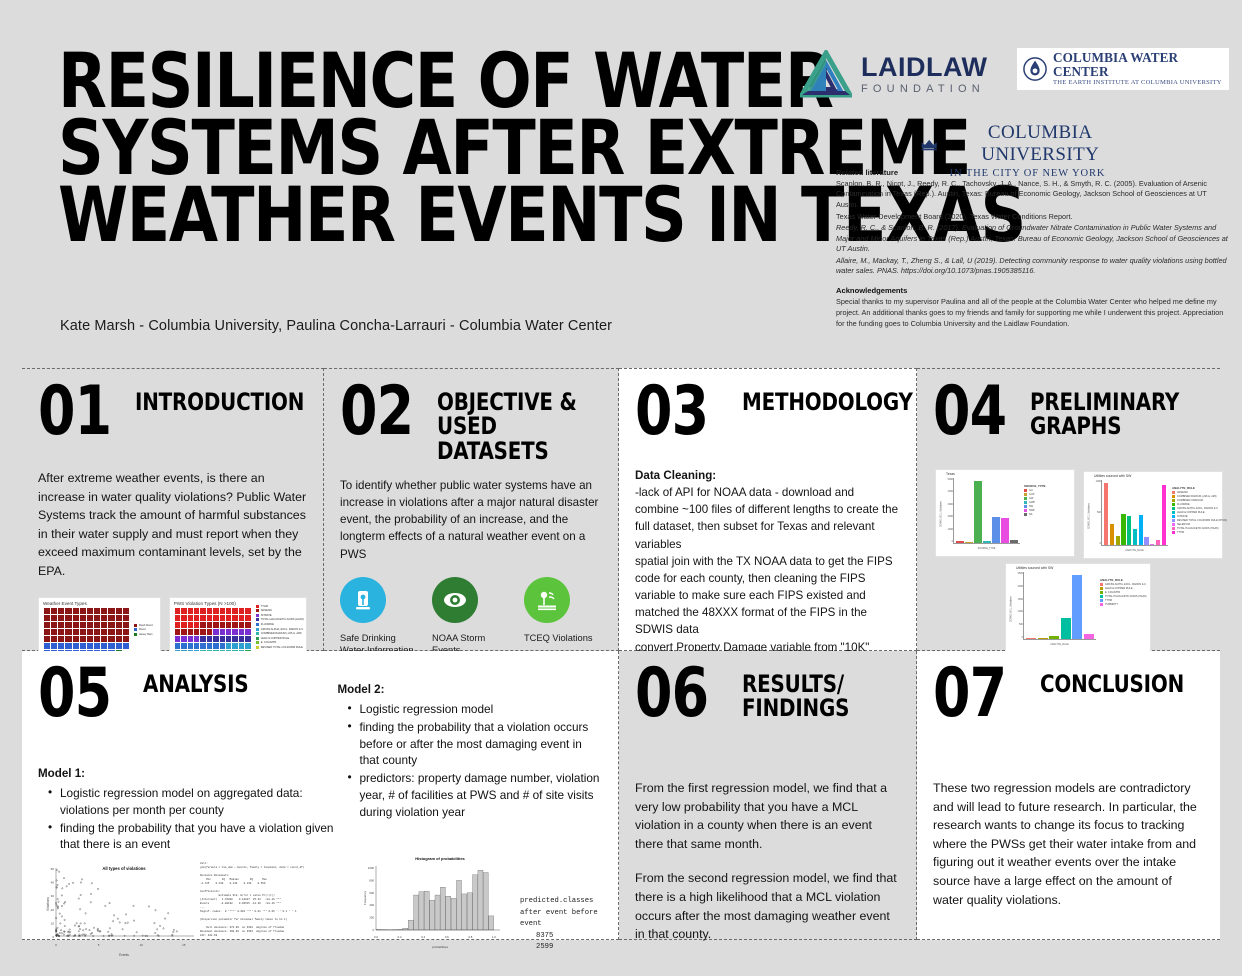 The width and height of the screenshot is (1242, 976). What do you see at coordinates (1035, 69) in the screenshot?
I see `water-drop-icon` at bounding box center [1035, 69].